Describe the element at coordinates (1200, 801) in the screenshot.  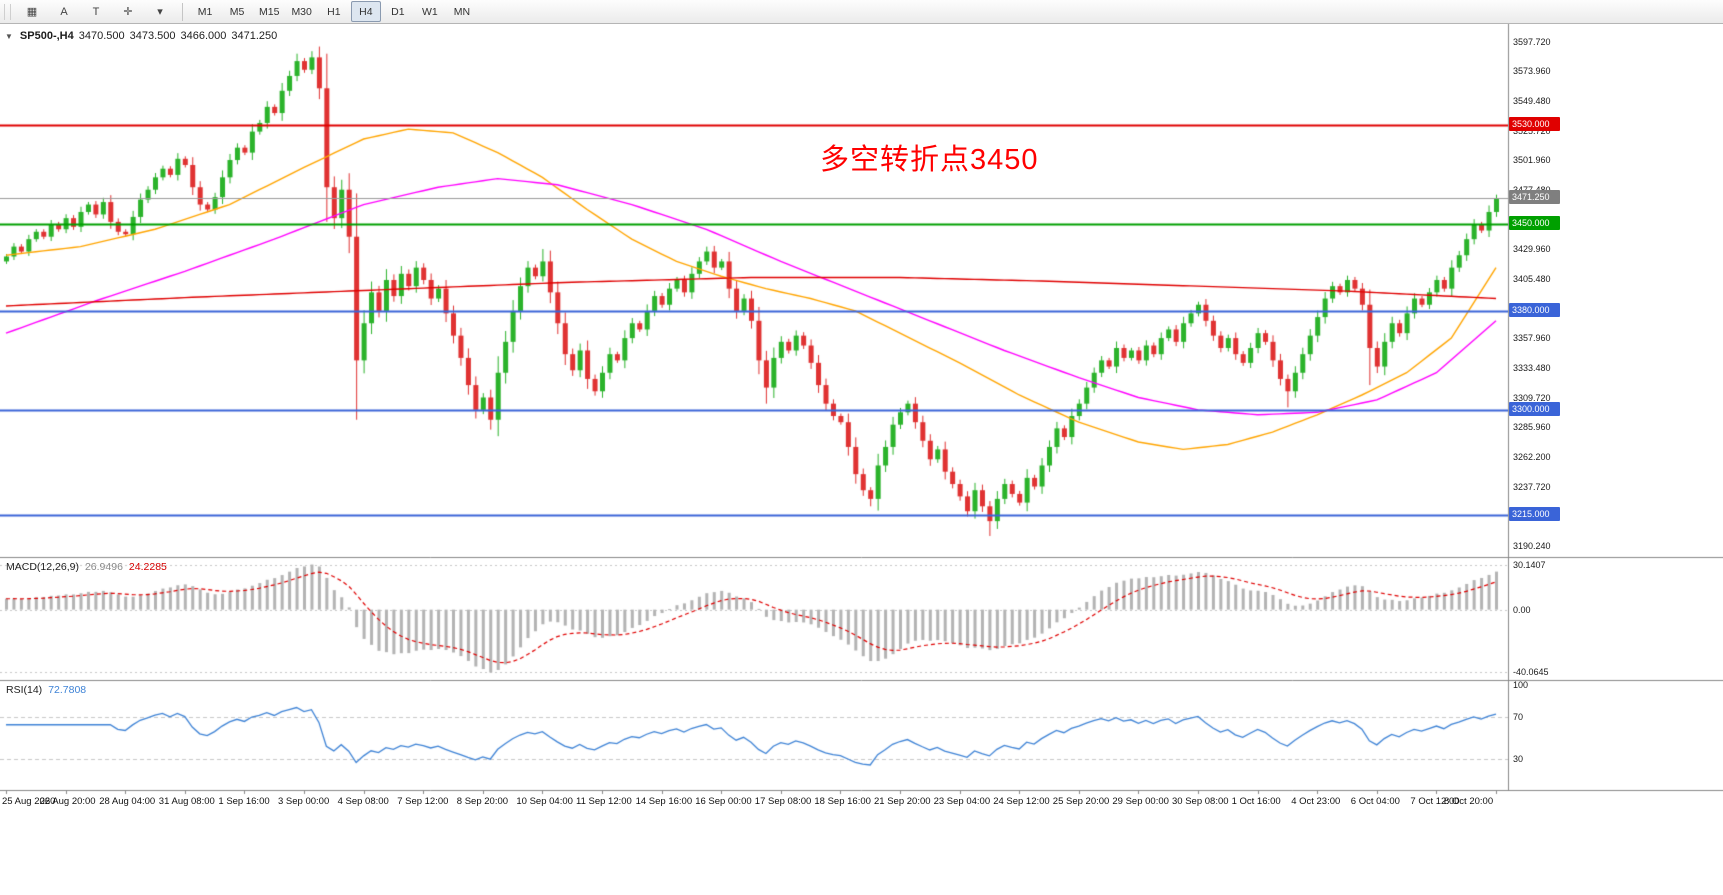
I see `date-tick: 30 Sep 08:00` at that location.